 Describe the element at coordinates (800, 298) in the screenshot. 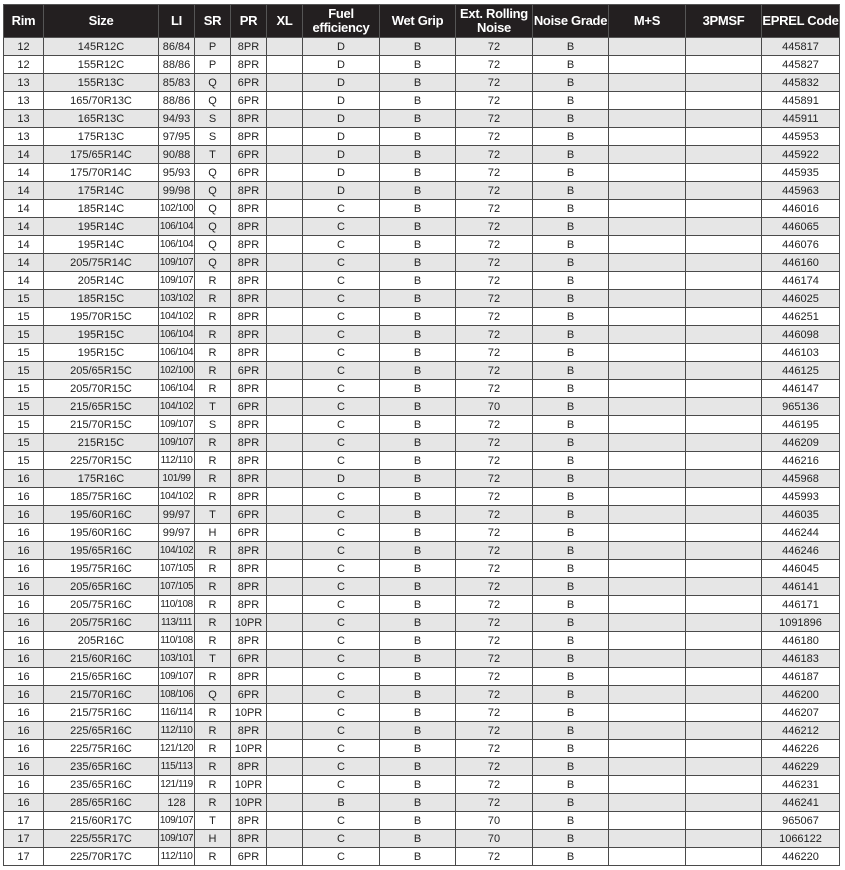

I see `cell-eprel-code: 446025` at that location.